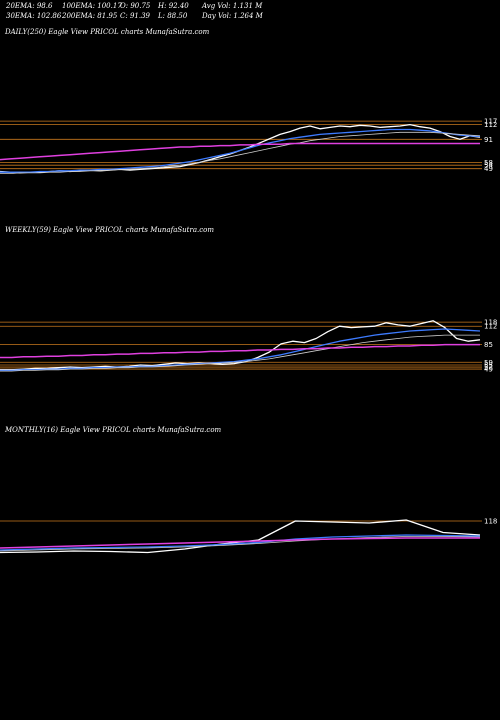 Image resolution: width=500 pixels, height=720 pixels. Describe the element at coordinates (488, 140) in the screenshot. I see `daily-tick-label: 91` at that location.